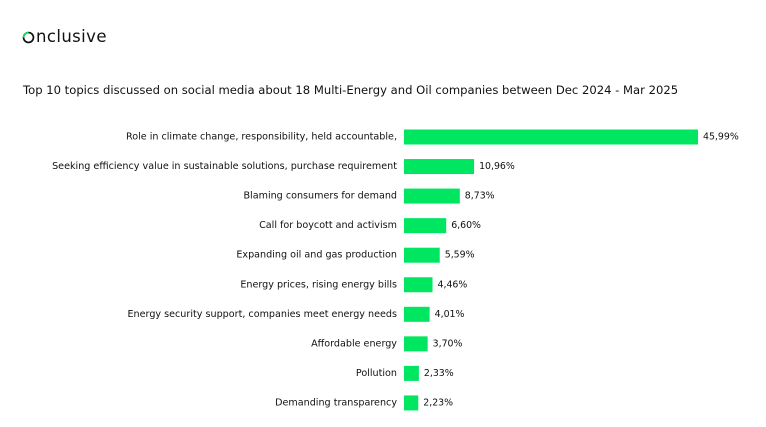 The image size is (766, 427). What do you see at coordinates (438, 402) in the screenshot?
I see `value-label: 2,23%` at bounding box center [438, 402].